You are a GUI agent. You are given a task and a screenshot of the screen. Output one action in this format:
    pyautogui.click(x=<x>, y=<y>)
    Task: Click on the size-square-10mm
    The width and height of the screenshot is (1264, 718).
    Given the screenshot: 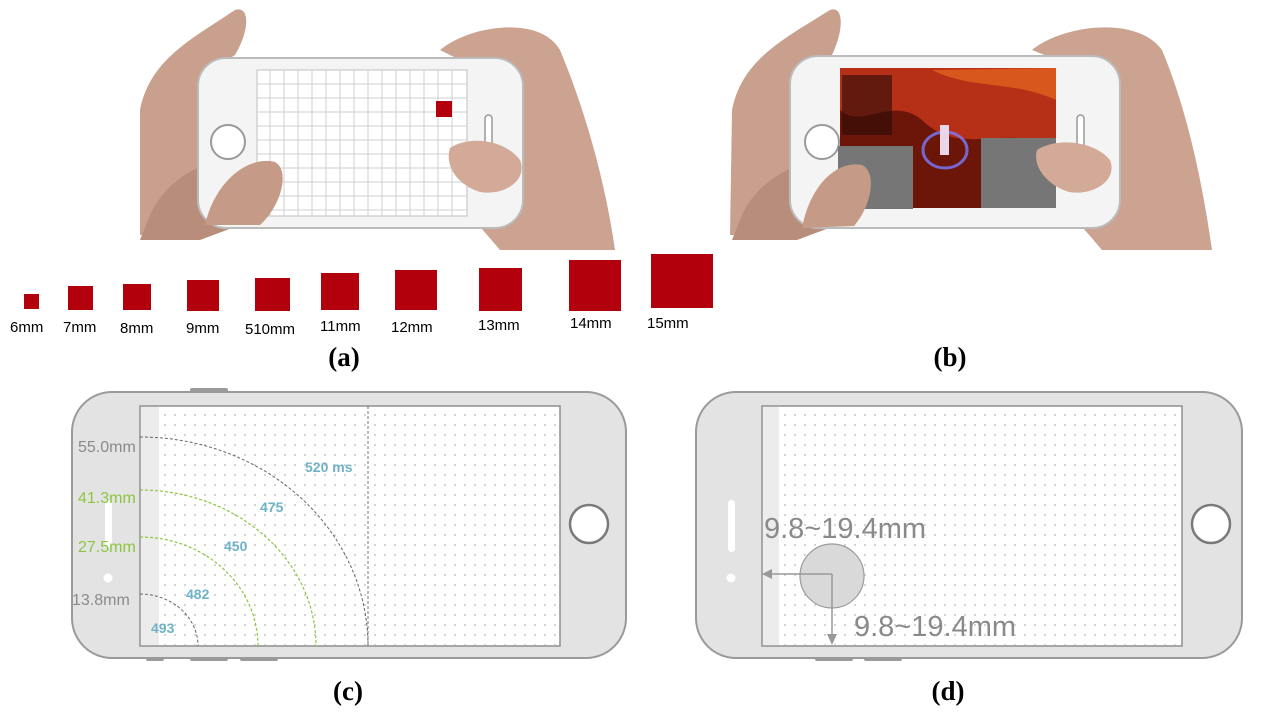 What is the action you would take?
    pyautogui.click(x=272, y=294)
    